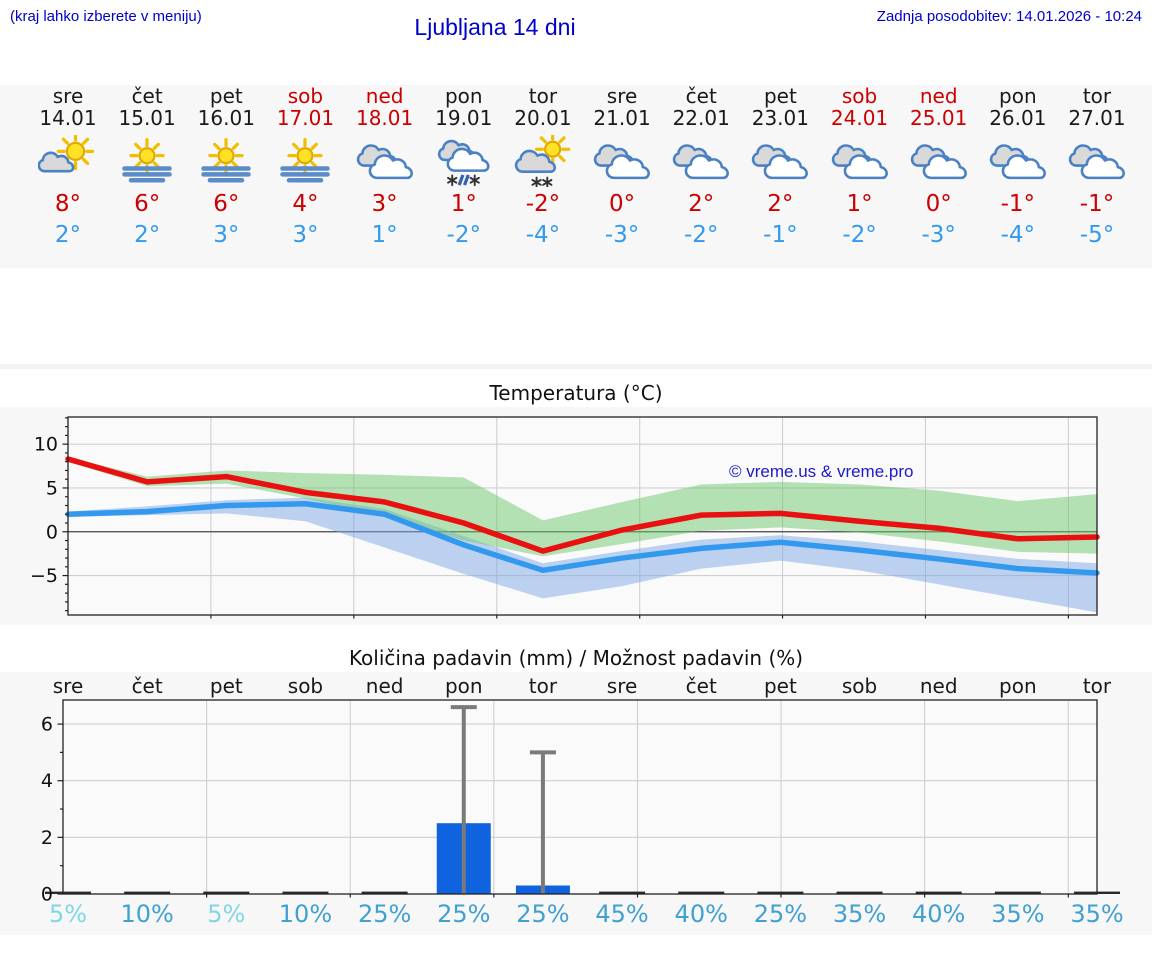 This screenshot has height=975, width=1152. Describe the element at coordinates (543, 235) in the screenshot. I see `day-tmin: -4°` at that location.